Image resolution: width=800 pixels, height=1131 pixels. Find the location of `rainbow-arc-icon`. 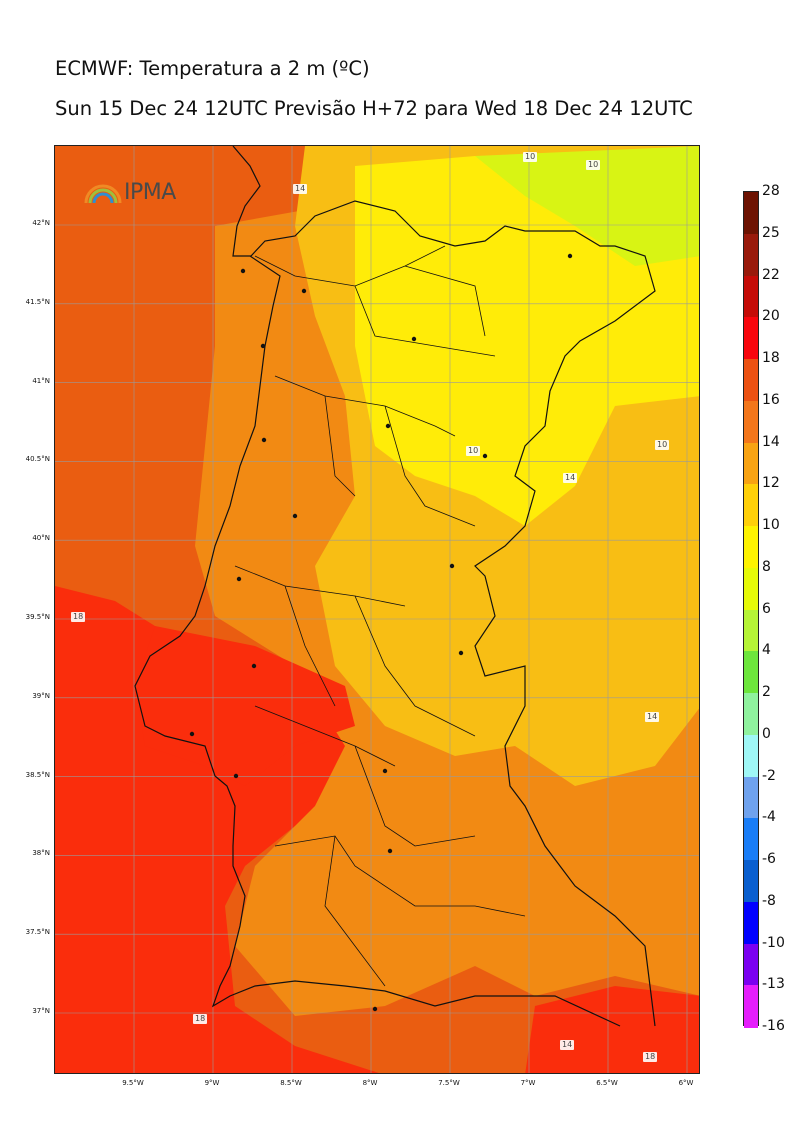

rainbow-arc-icon is located at coordinates (103, 193).